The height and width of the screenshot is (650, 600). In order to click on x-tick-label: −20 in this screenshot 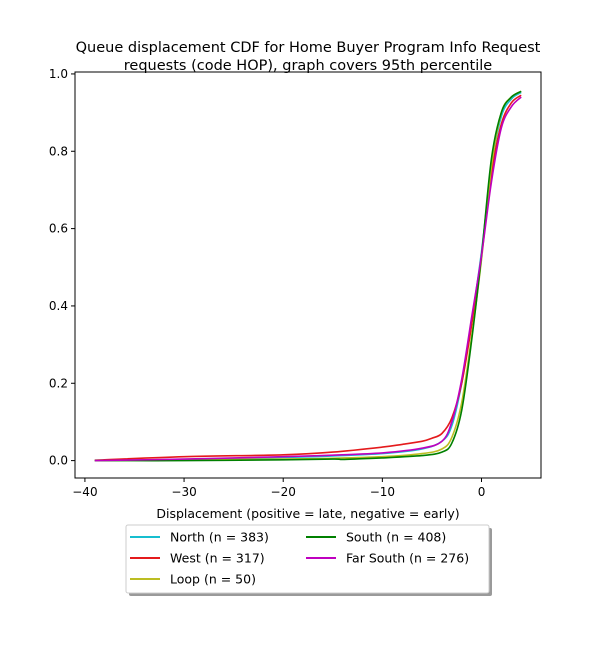, I will do `click(283, 492)`.